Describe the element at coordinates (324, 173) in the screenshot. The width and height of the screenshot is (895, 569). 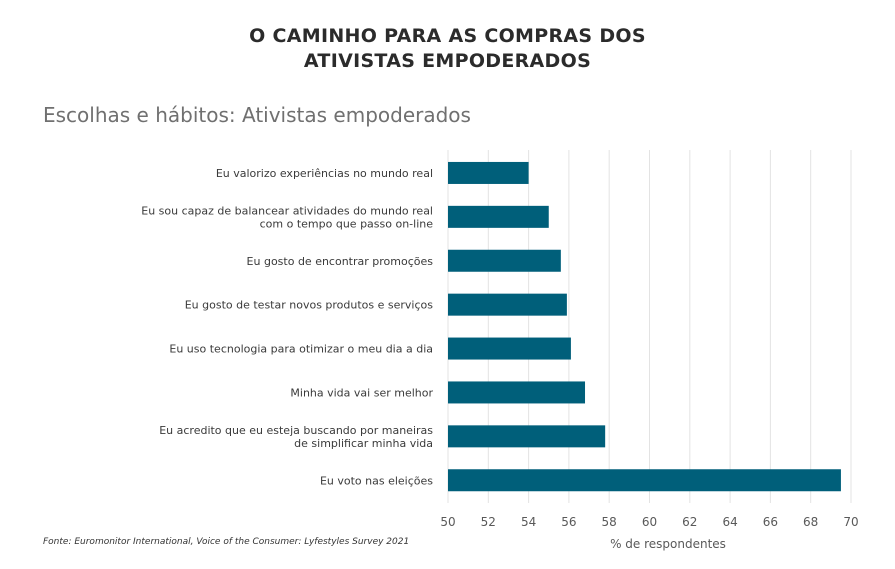
I see `category-label: Eu valorizo experiências no mundo real` at that location.